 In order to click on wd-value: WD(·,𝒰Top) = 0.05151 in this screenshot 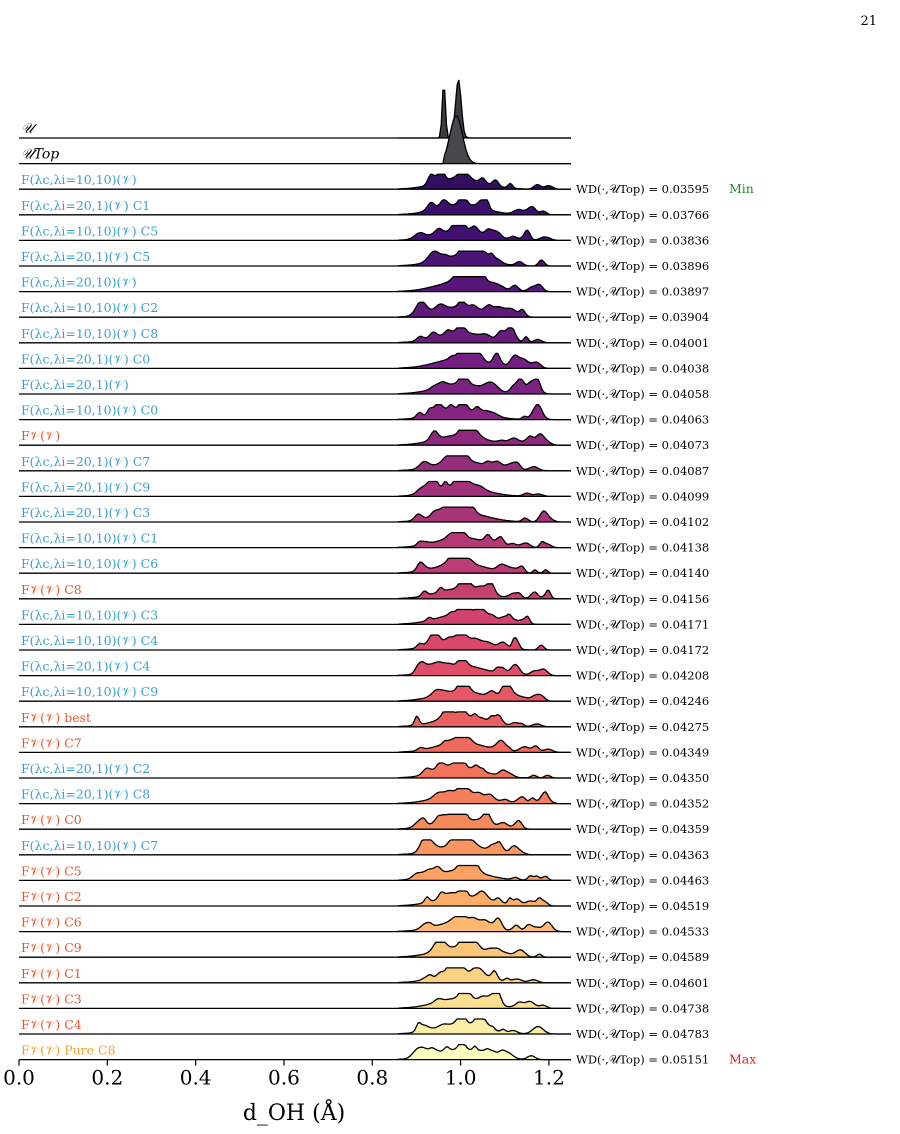, I will do `click(642, 1060)`.